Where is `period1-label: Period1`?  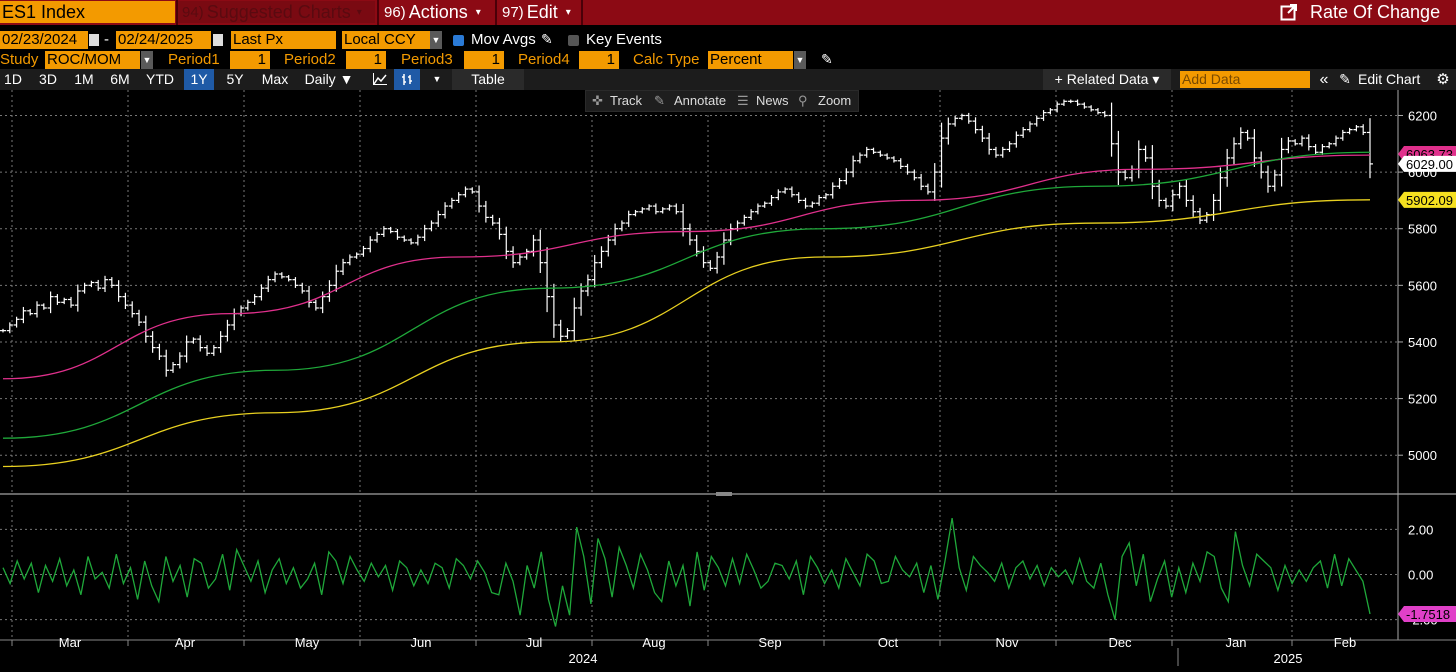 period1-label: Period1 is located at coordinates (194, 59).